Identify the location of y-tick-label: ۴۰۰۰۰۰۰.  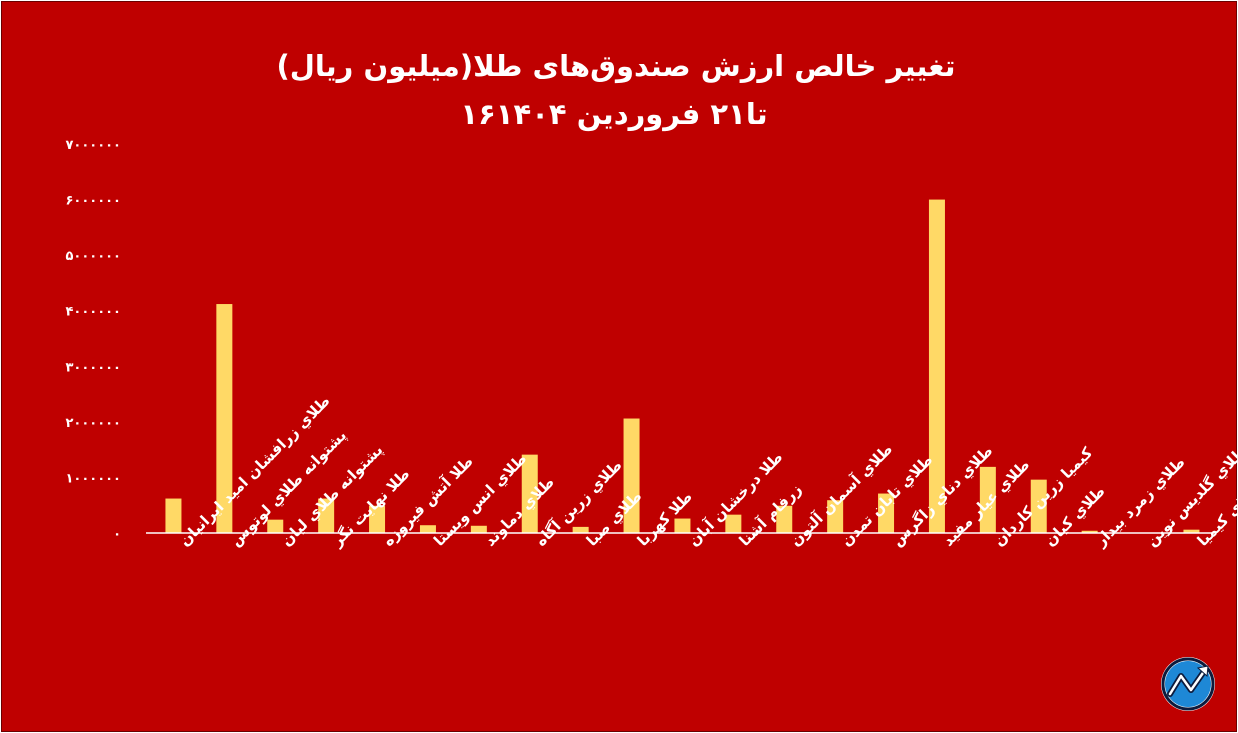
(93, 312).